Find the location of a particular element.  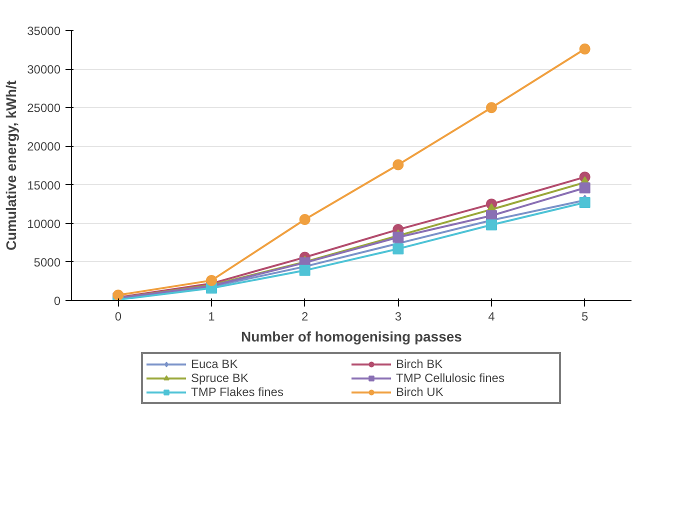

y-axis-title: Cumulative energy, kWh/t is located at coordinates (11, 165).